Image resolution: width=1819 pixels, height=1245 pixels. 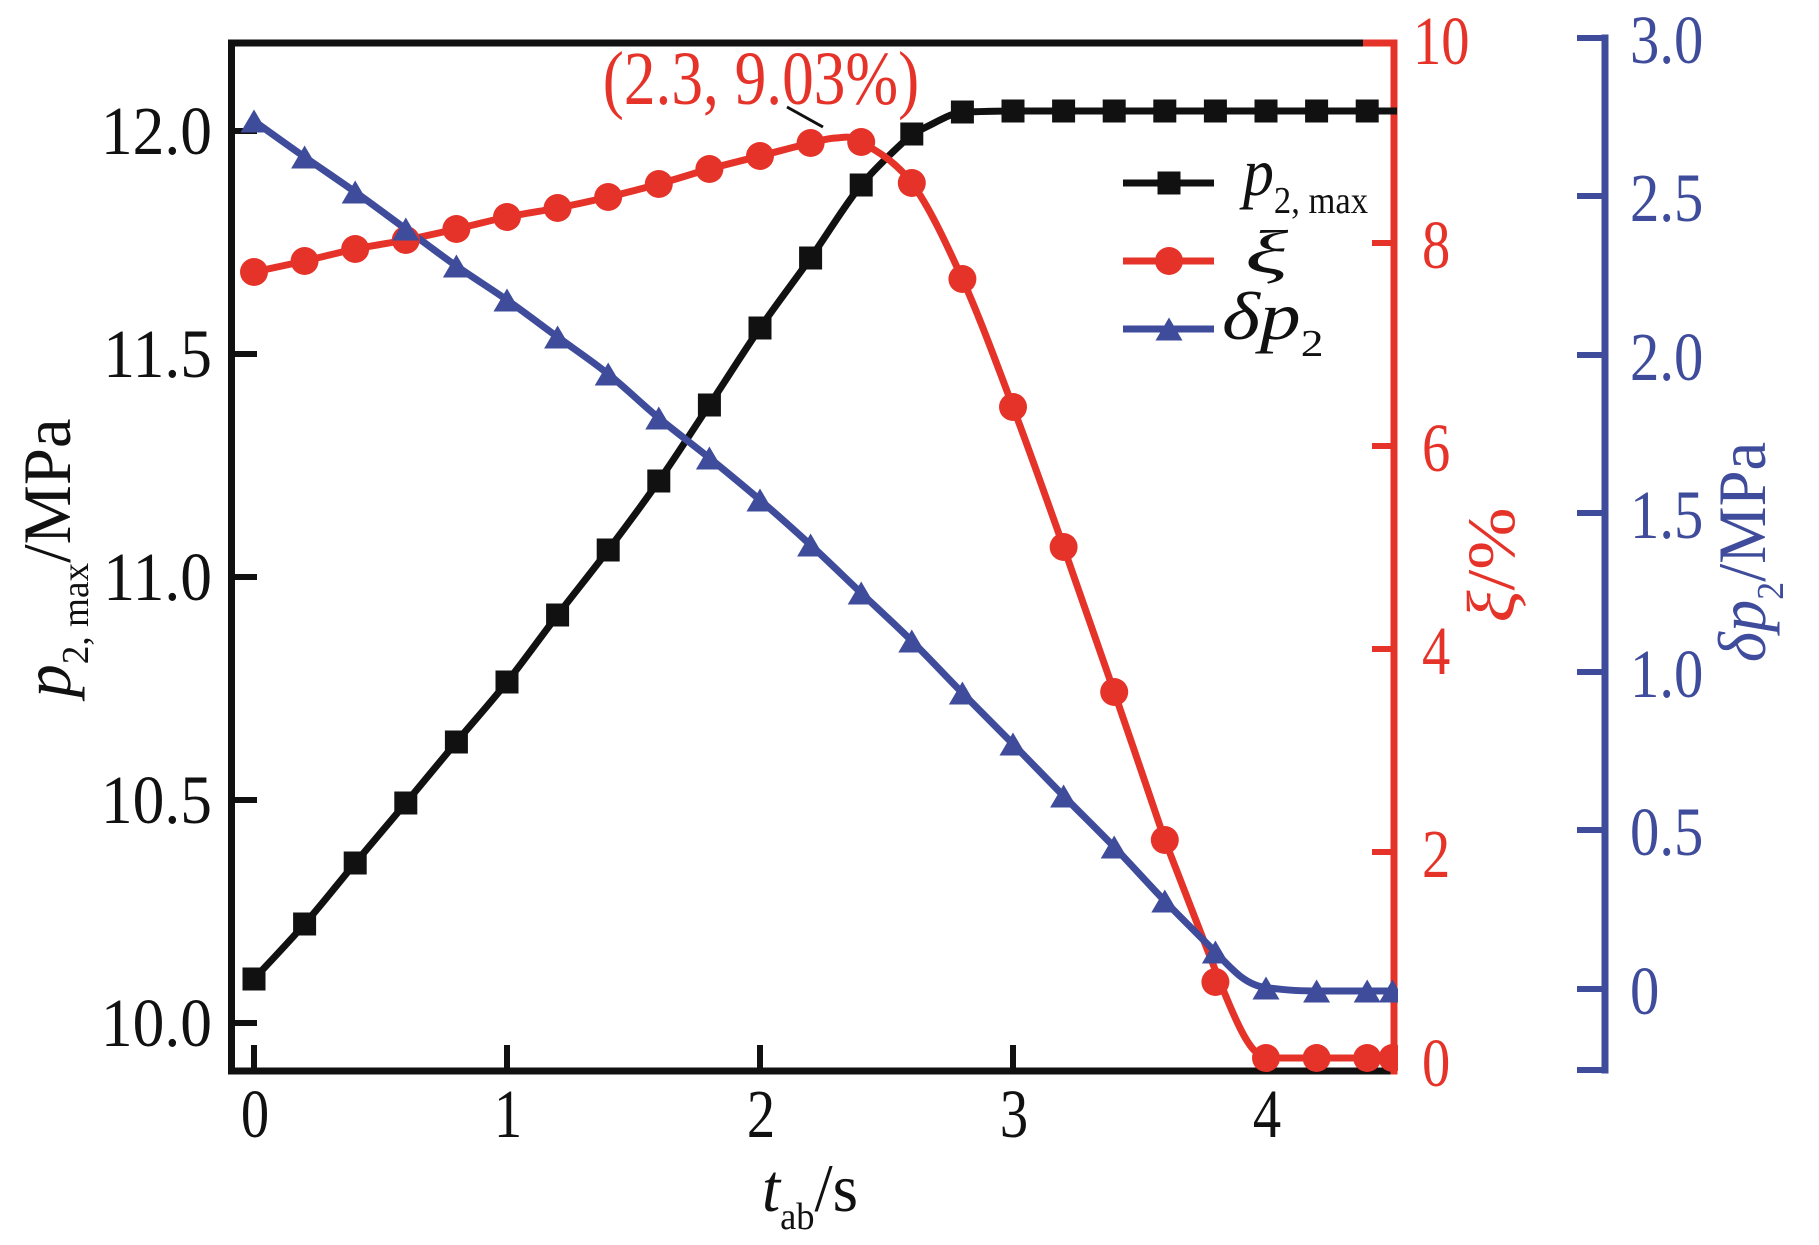 I want to click on svg-text: 1.0, so click(x=1666, y=674).